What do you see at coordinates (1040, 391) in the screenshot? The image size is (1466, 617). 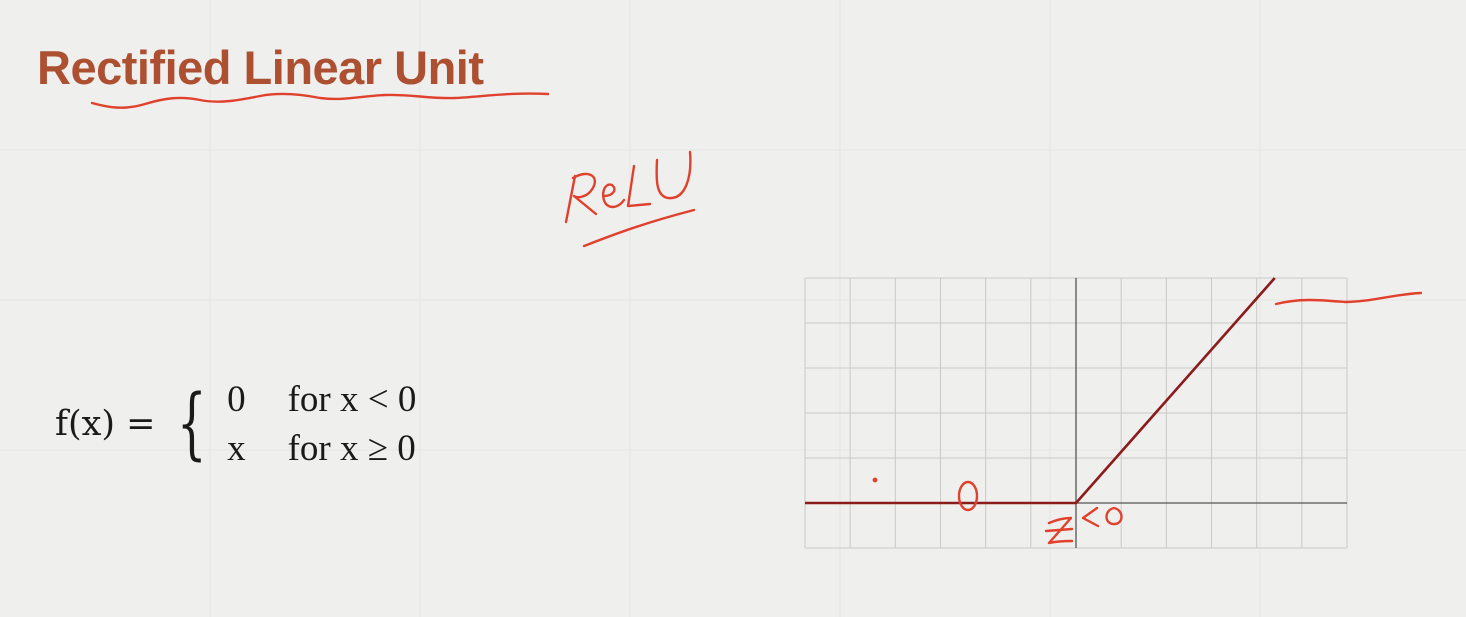 I see `relu-series-line` at bounding box center [1040, 391].